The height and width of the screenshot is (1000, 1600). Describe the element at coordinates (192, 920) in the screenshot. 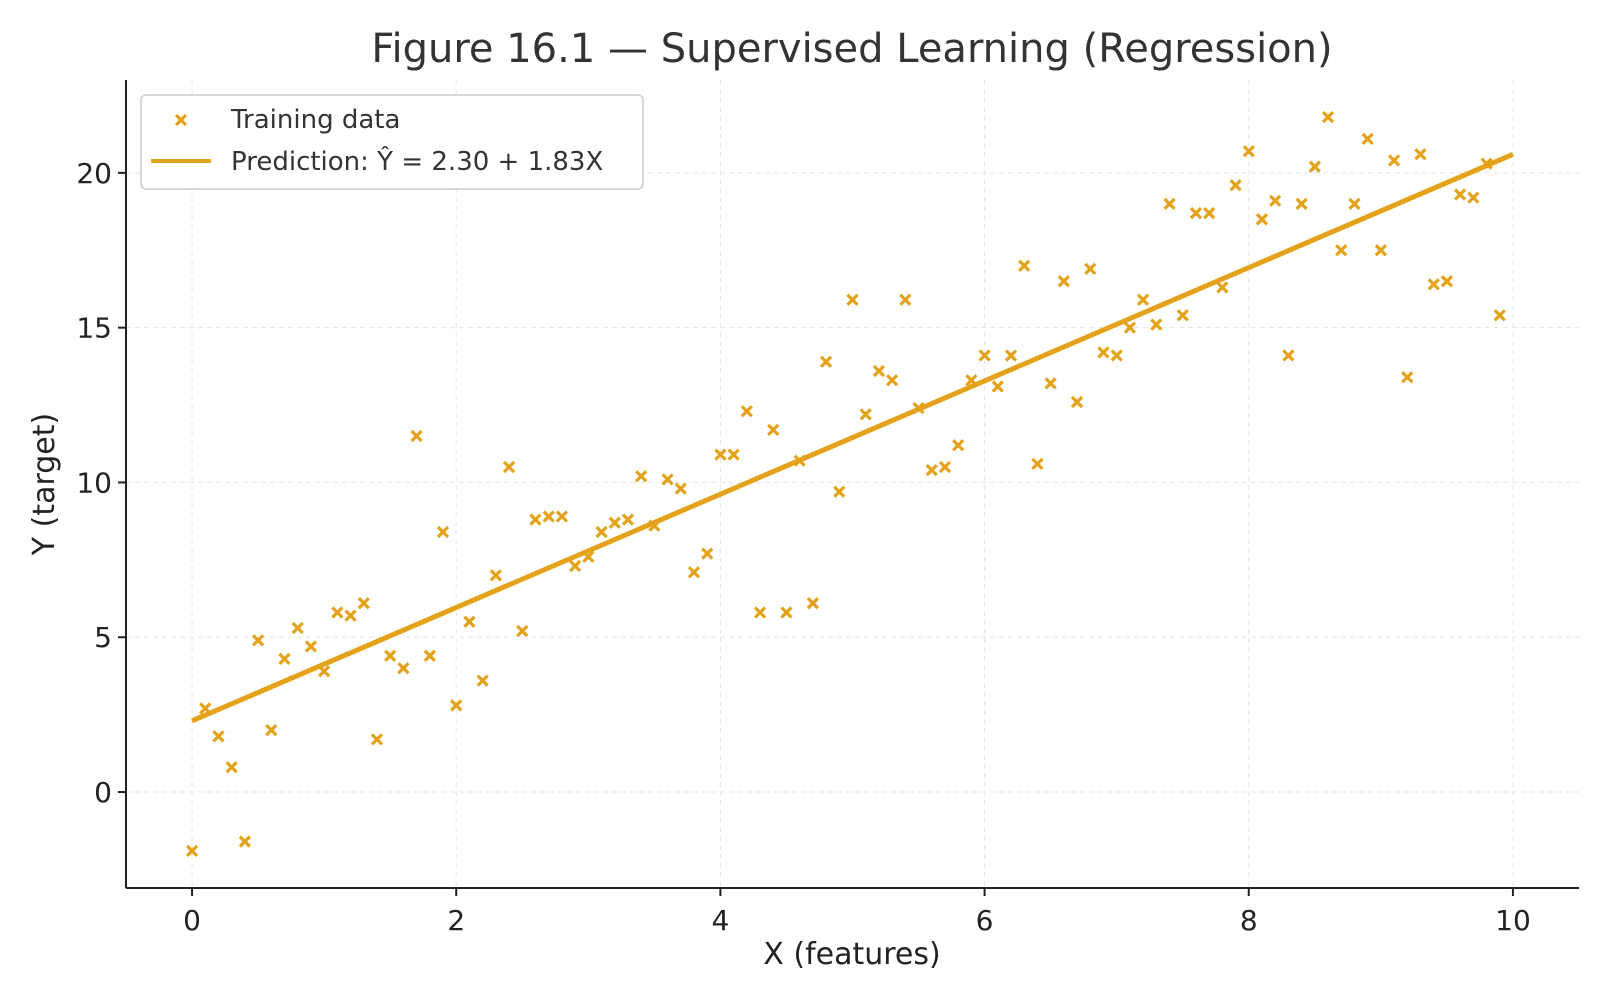

I see `x-tick-label: 0` at that location.